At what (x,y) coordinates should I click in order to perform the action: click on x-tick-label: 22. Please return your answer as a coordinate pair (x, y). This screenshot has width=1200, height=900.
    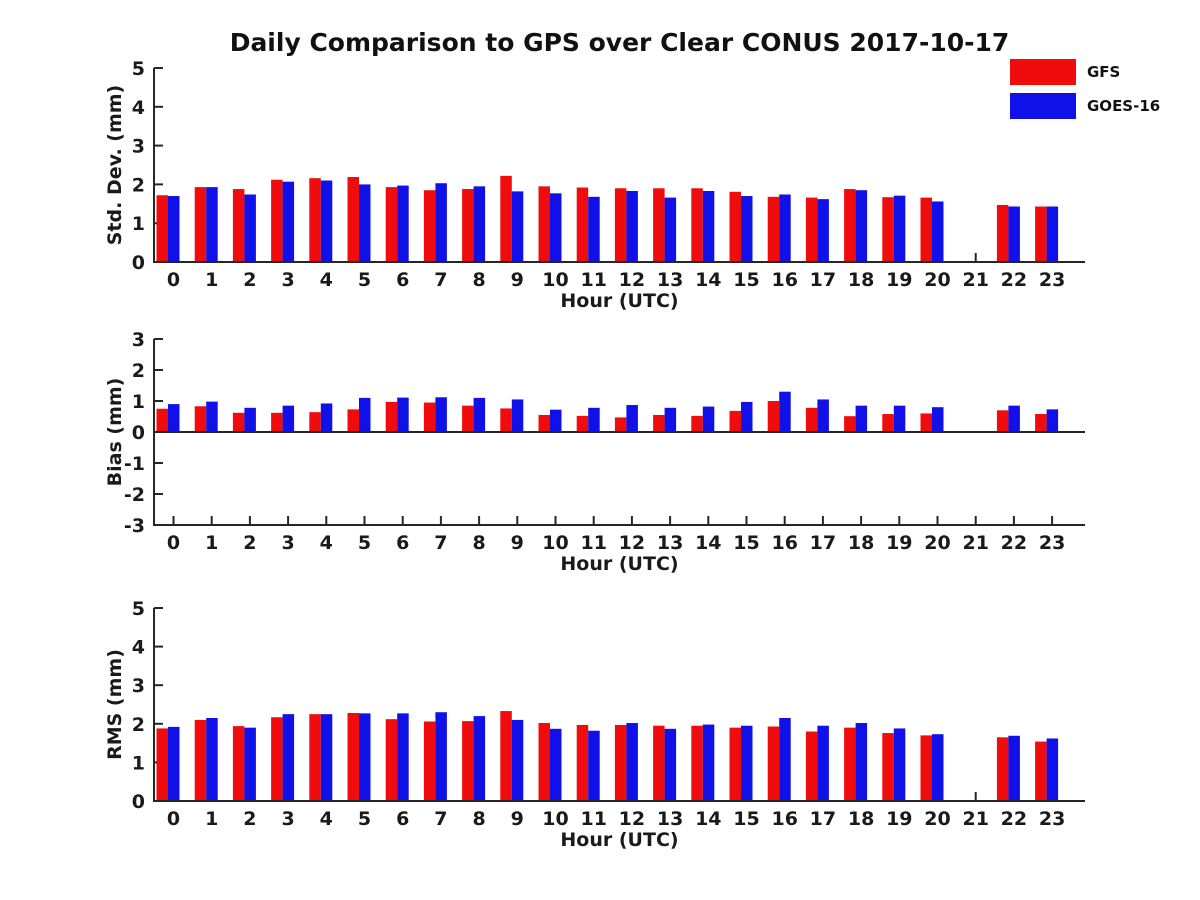
    Looking at the image, I should click on (1014, 280).